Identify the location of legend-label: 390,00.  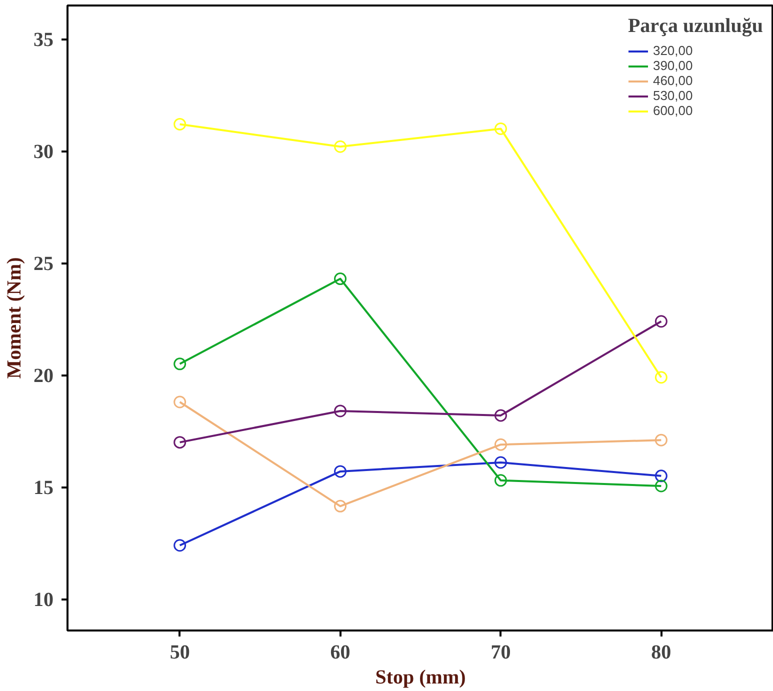
(672, 65).